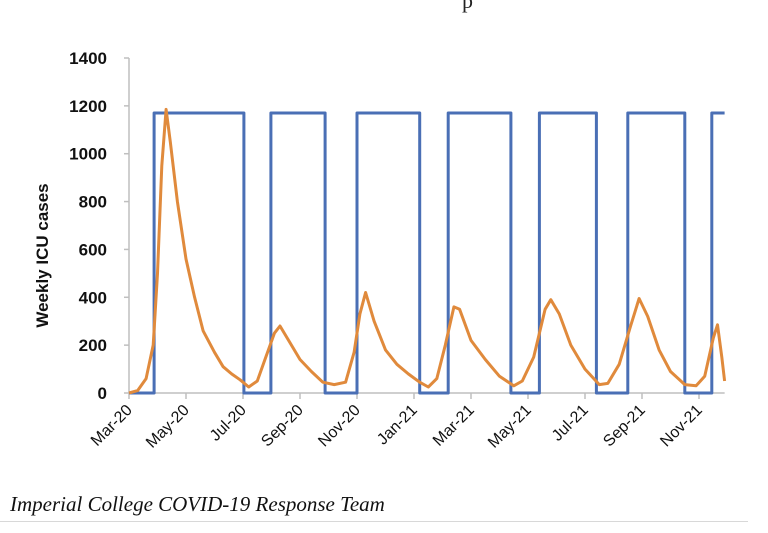 Image resolution: width=768 pixels, height=533 pixels. I want to click on y-tick-label: 1200, so click(88, 106).